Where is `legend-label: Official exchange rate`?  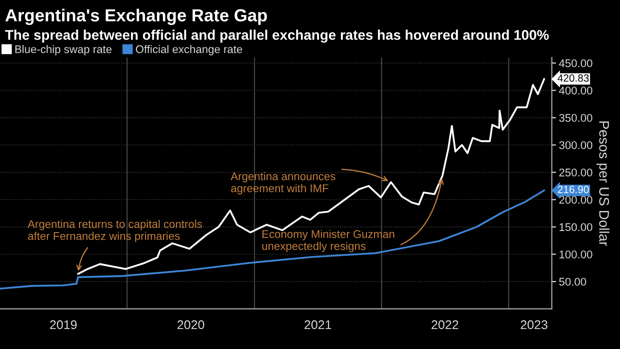
legend-label: Official exchange rate is located at coordinates (189, 50).